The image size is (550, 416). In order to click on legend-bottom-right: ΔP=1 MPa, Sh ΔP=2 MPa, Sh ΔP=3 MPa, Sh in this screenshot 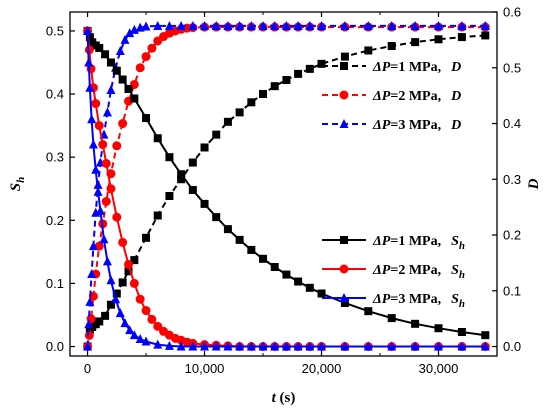, I will do `click(393, 272)`.